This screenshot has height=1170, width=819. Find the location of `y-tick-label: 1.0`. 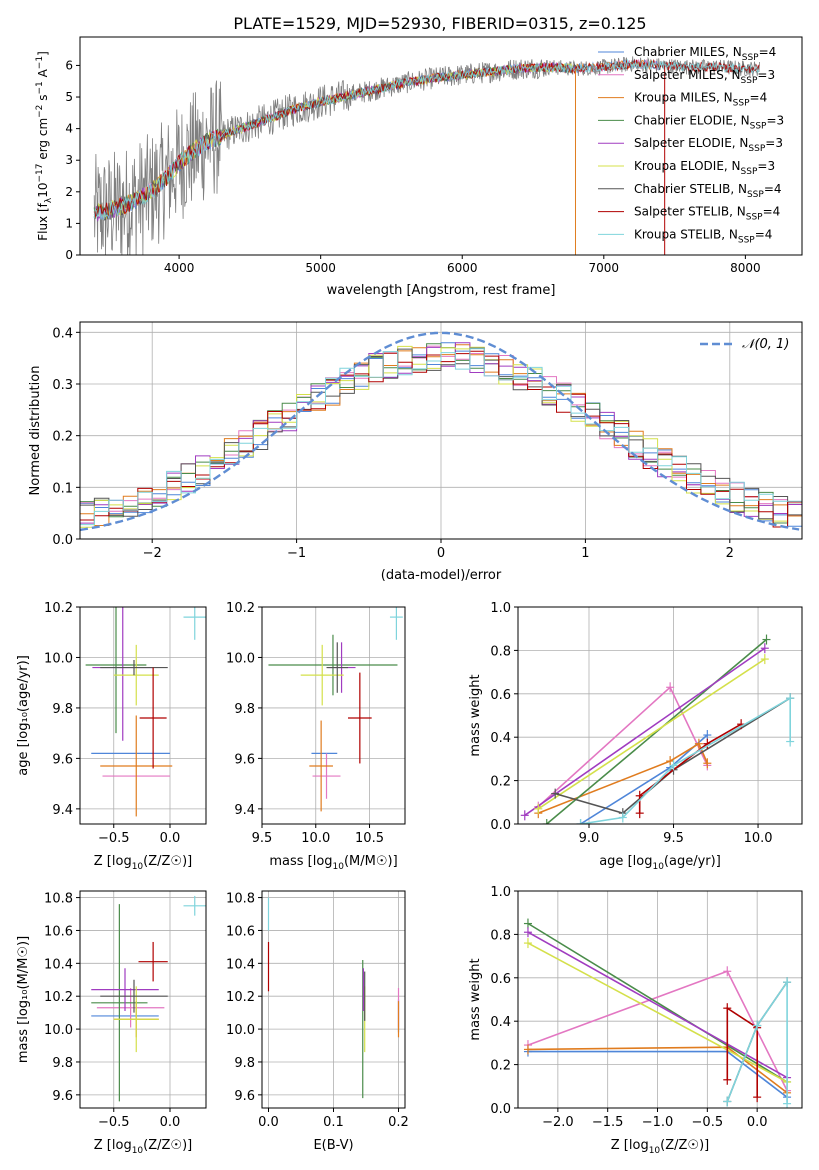

y-tick-label: 1.0 is located at coordinates (500, 608).